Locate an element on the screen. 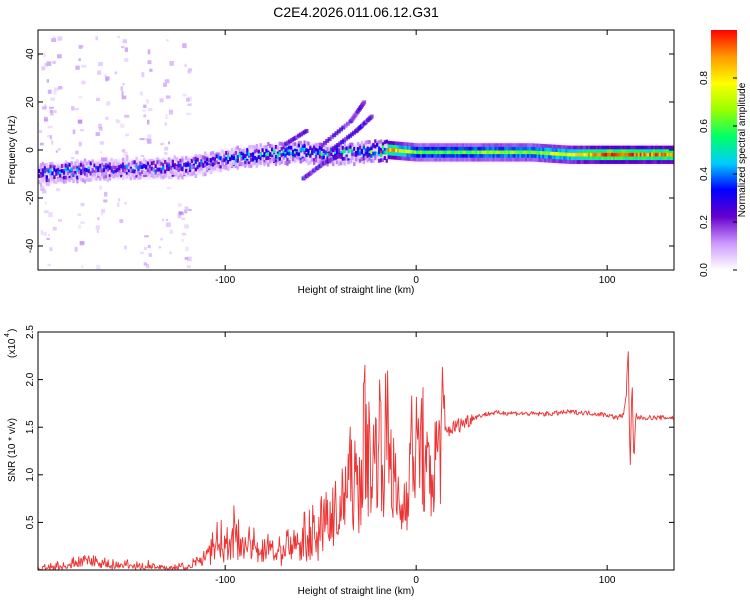 This screenshot has width=750, height=600. figure-title: C2E4.2026.011.06.12.G31 is located at coordinates (356, 12).